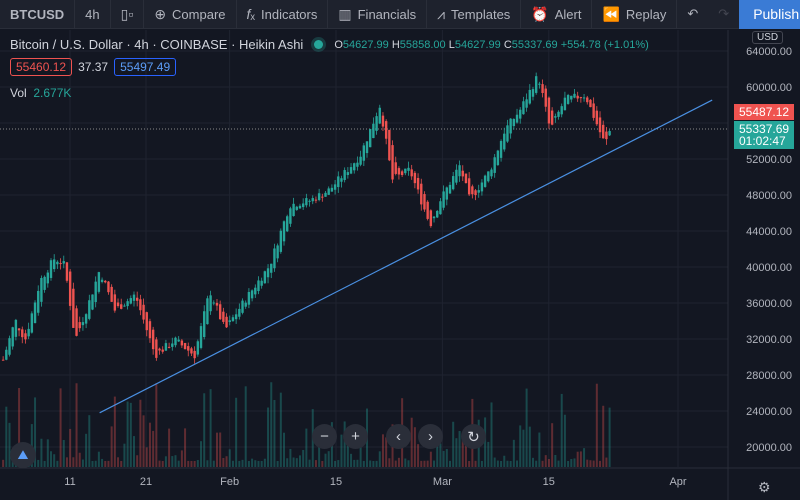 The image size is (800, 500). What do you see at coordinates (762, 141) in the screenshot?
I see `bar-countdown: 01:02:47` at bounding box center [762, 141].